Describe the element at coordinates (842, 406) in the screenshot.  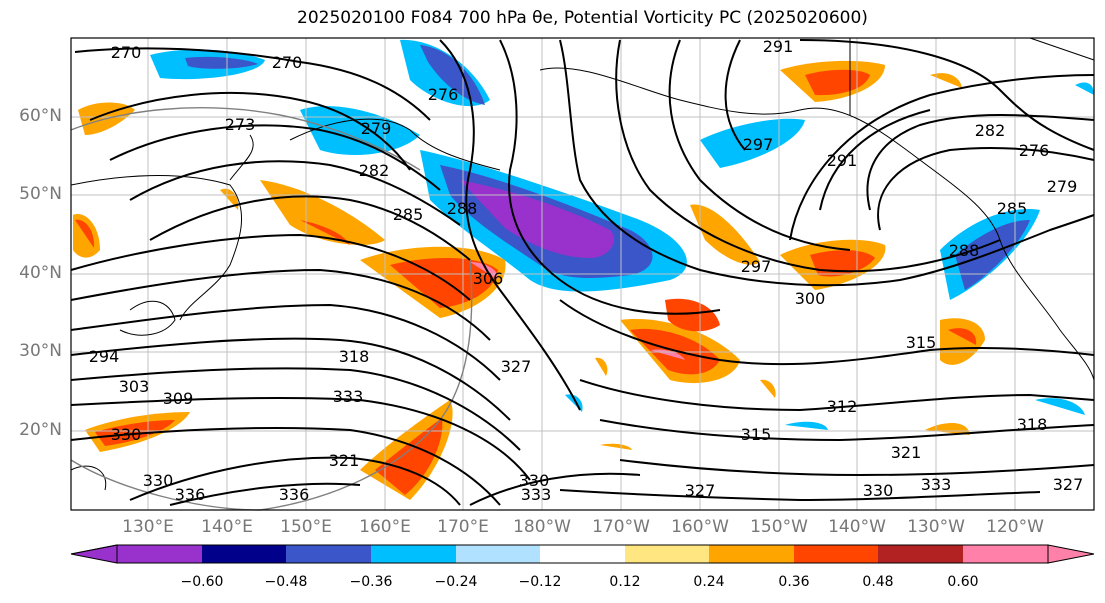
I see `contour-label: 312` at that location.